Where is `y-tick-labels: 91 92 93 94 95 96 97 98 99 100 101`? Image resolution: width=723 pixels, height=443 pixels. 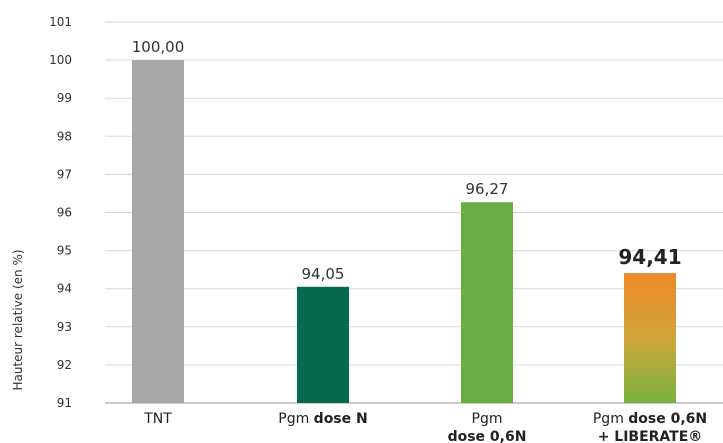 y-tick-labels: 91 92 93 94 95 96 97 98 99 100 101 is located at coordinates (60, 212).